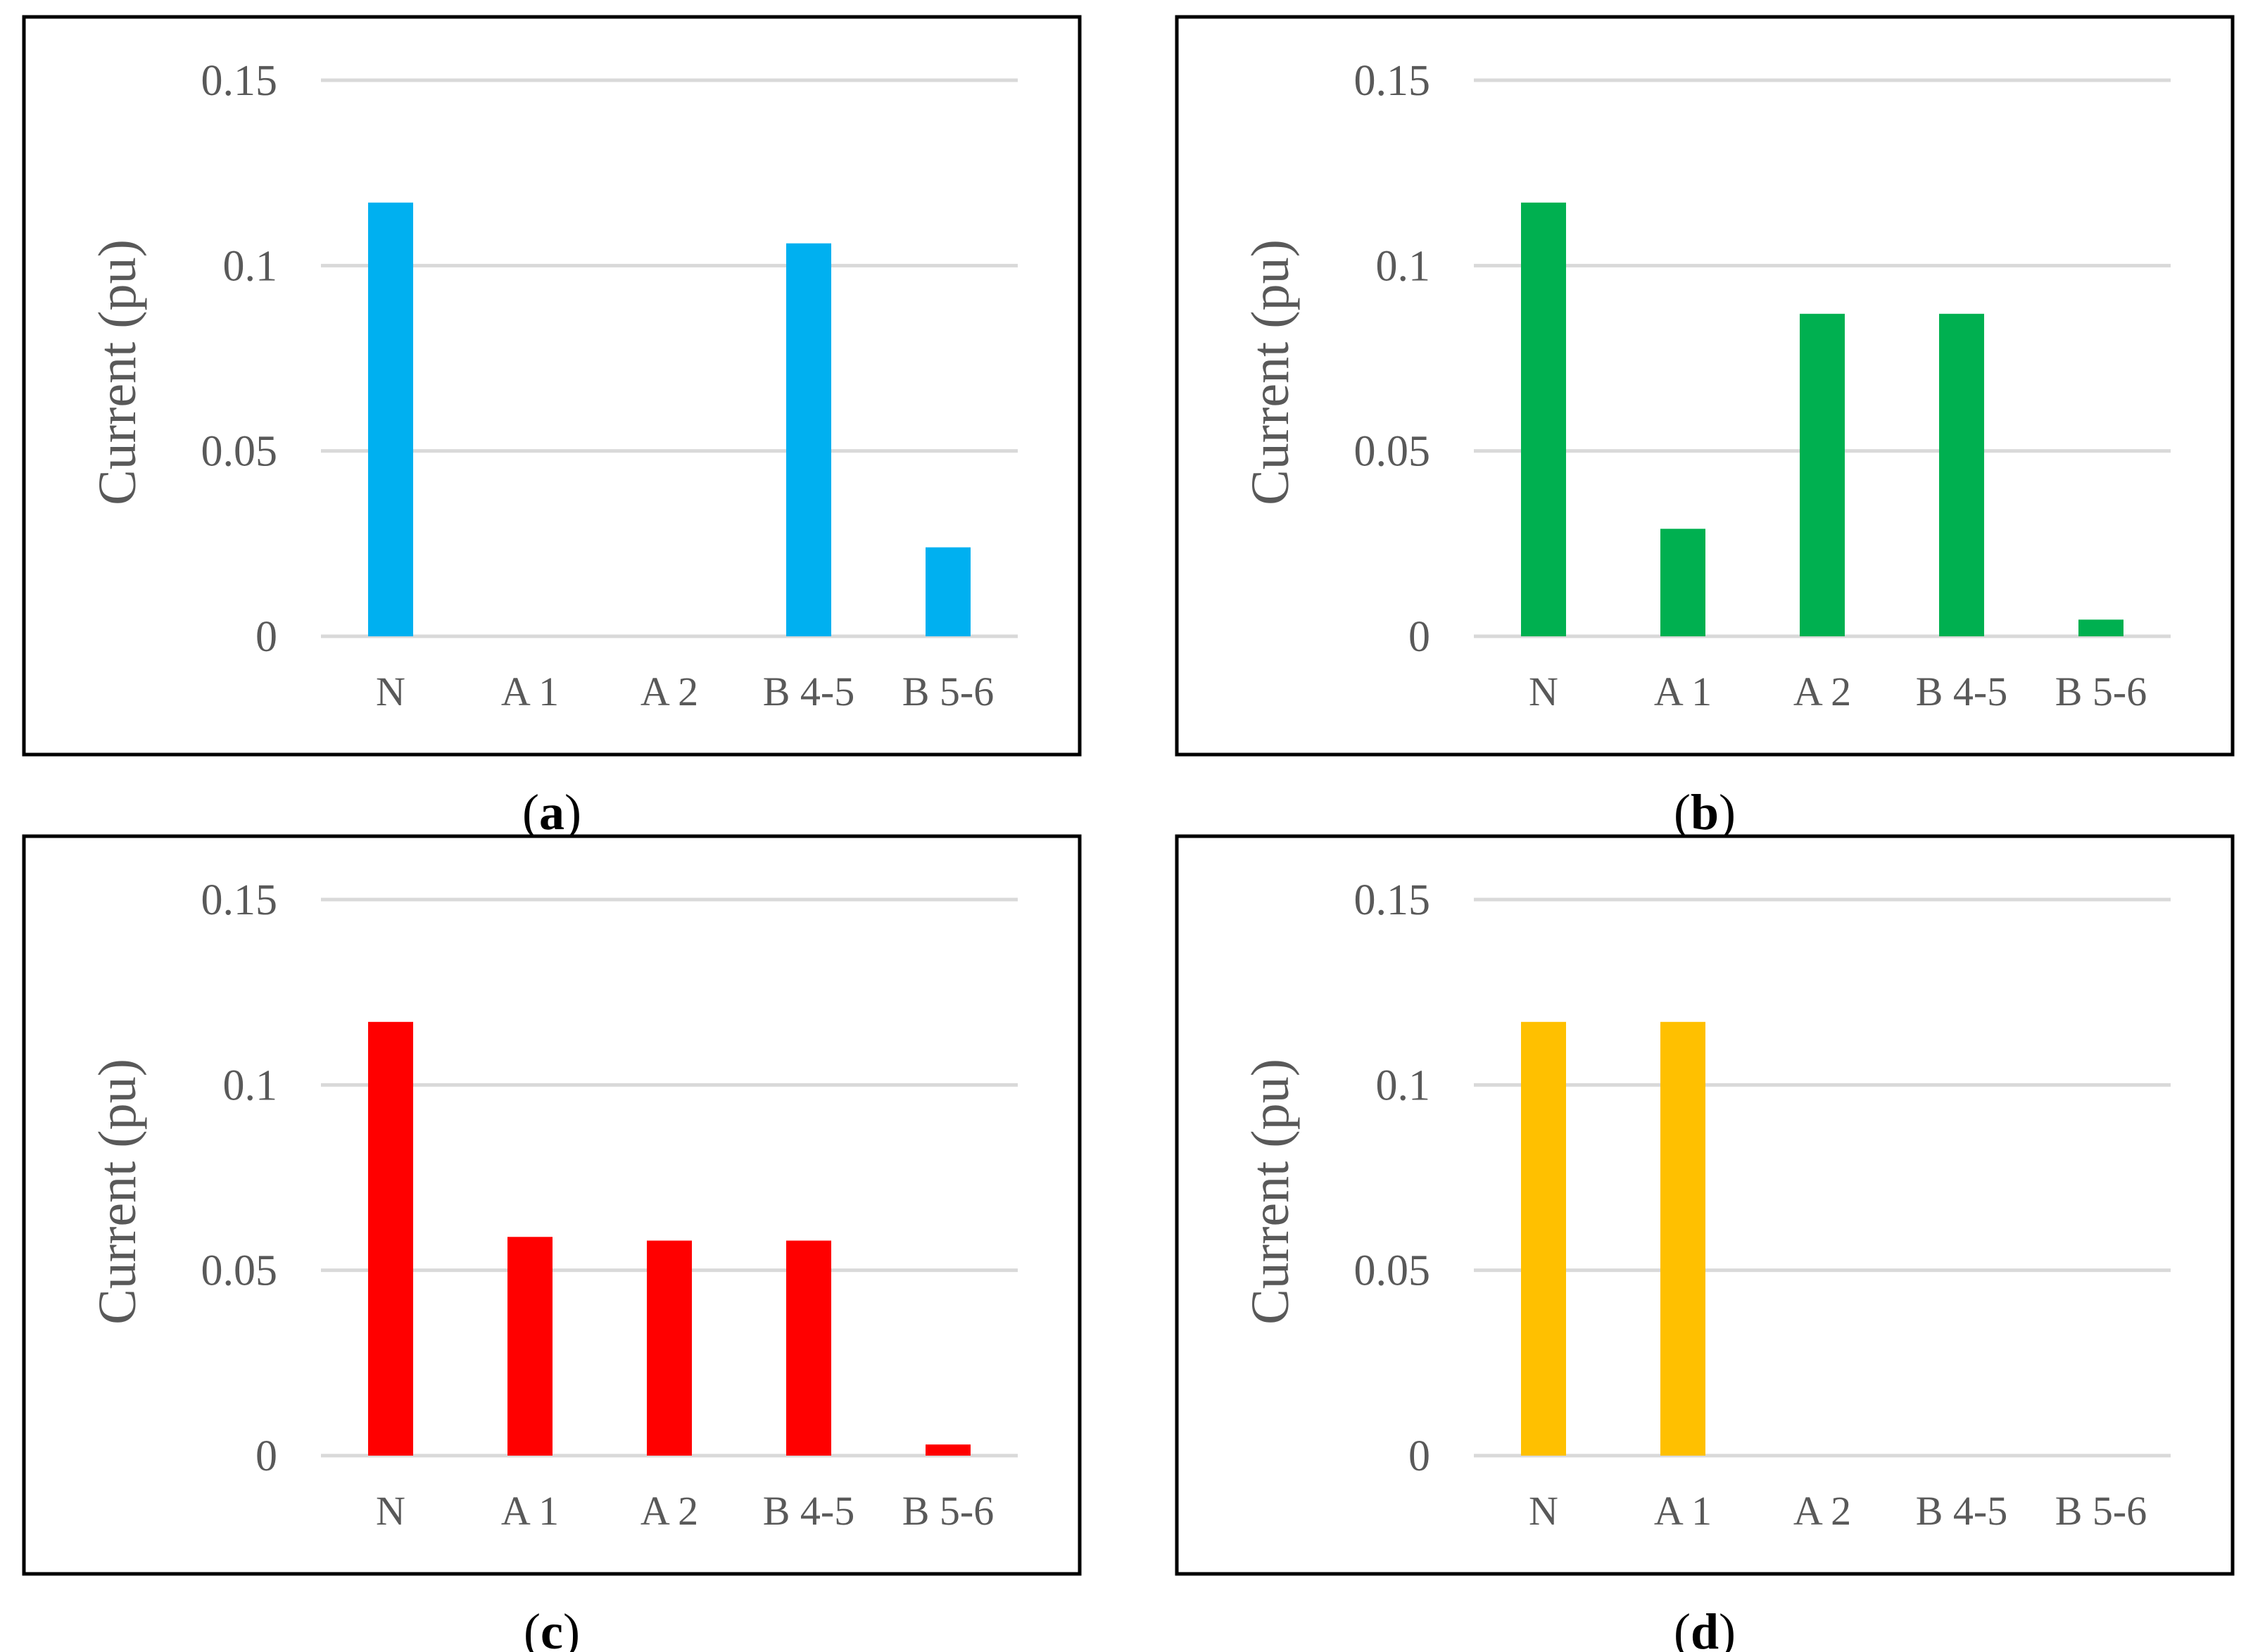 This screenshot has height=1652, width=2253. I want to click on panel-caption: (a), so click(551, 812).